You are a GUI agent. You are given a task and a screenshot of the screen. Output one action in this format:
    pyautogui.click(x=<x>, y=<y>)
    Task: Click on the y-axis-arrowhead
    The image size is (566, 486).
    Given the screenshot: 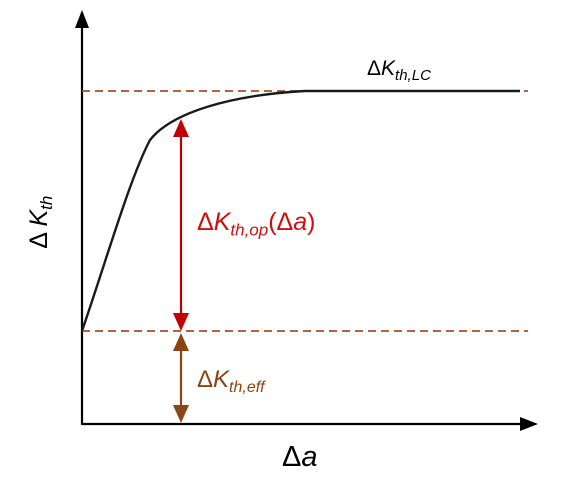 What is the action you would take?
    pyautogui.click(x=82, y=19)
    